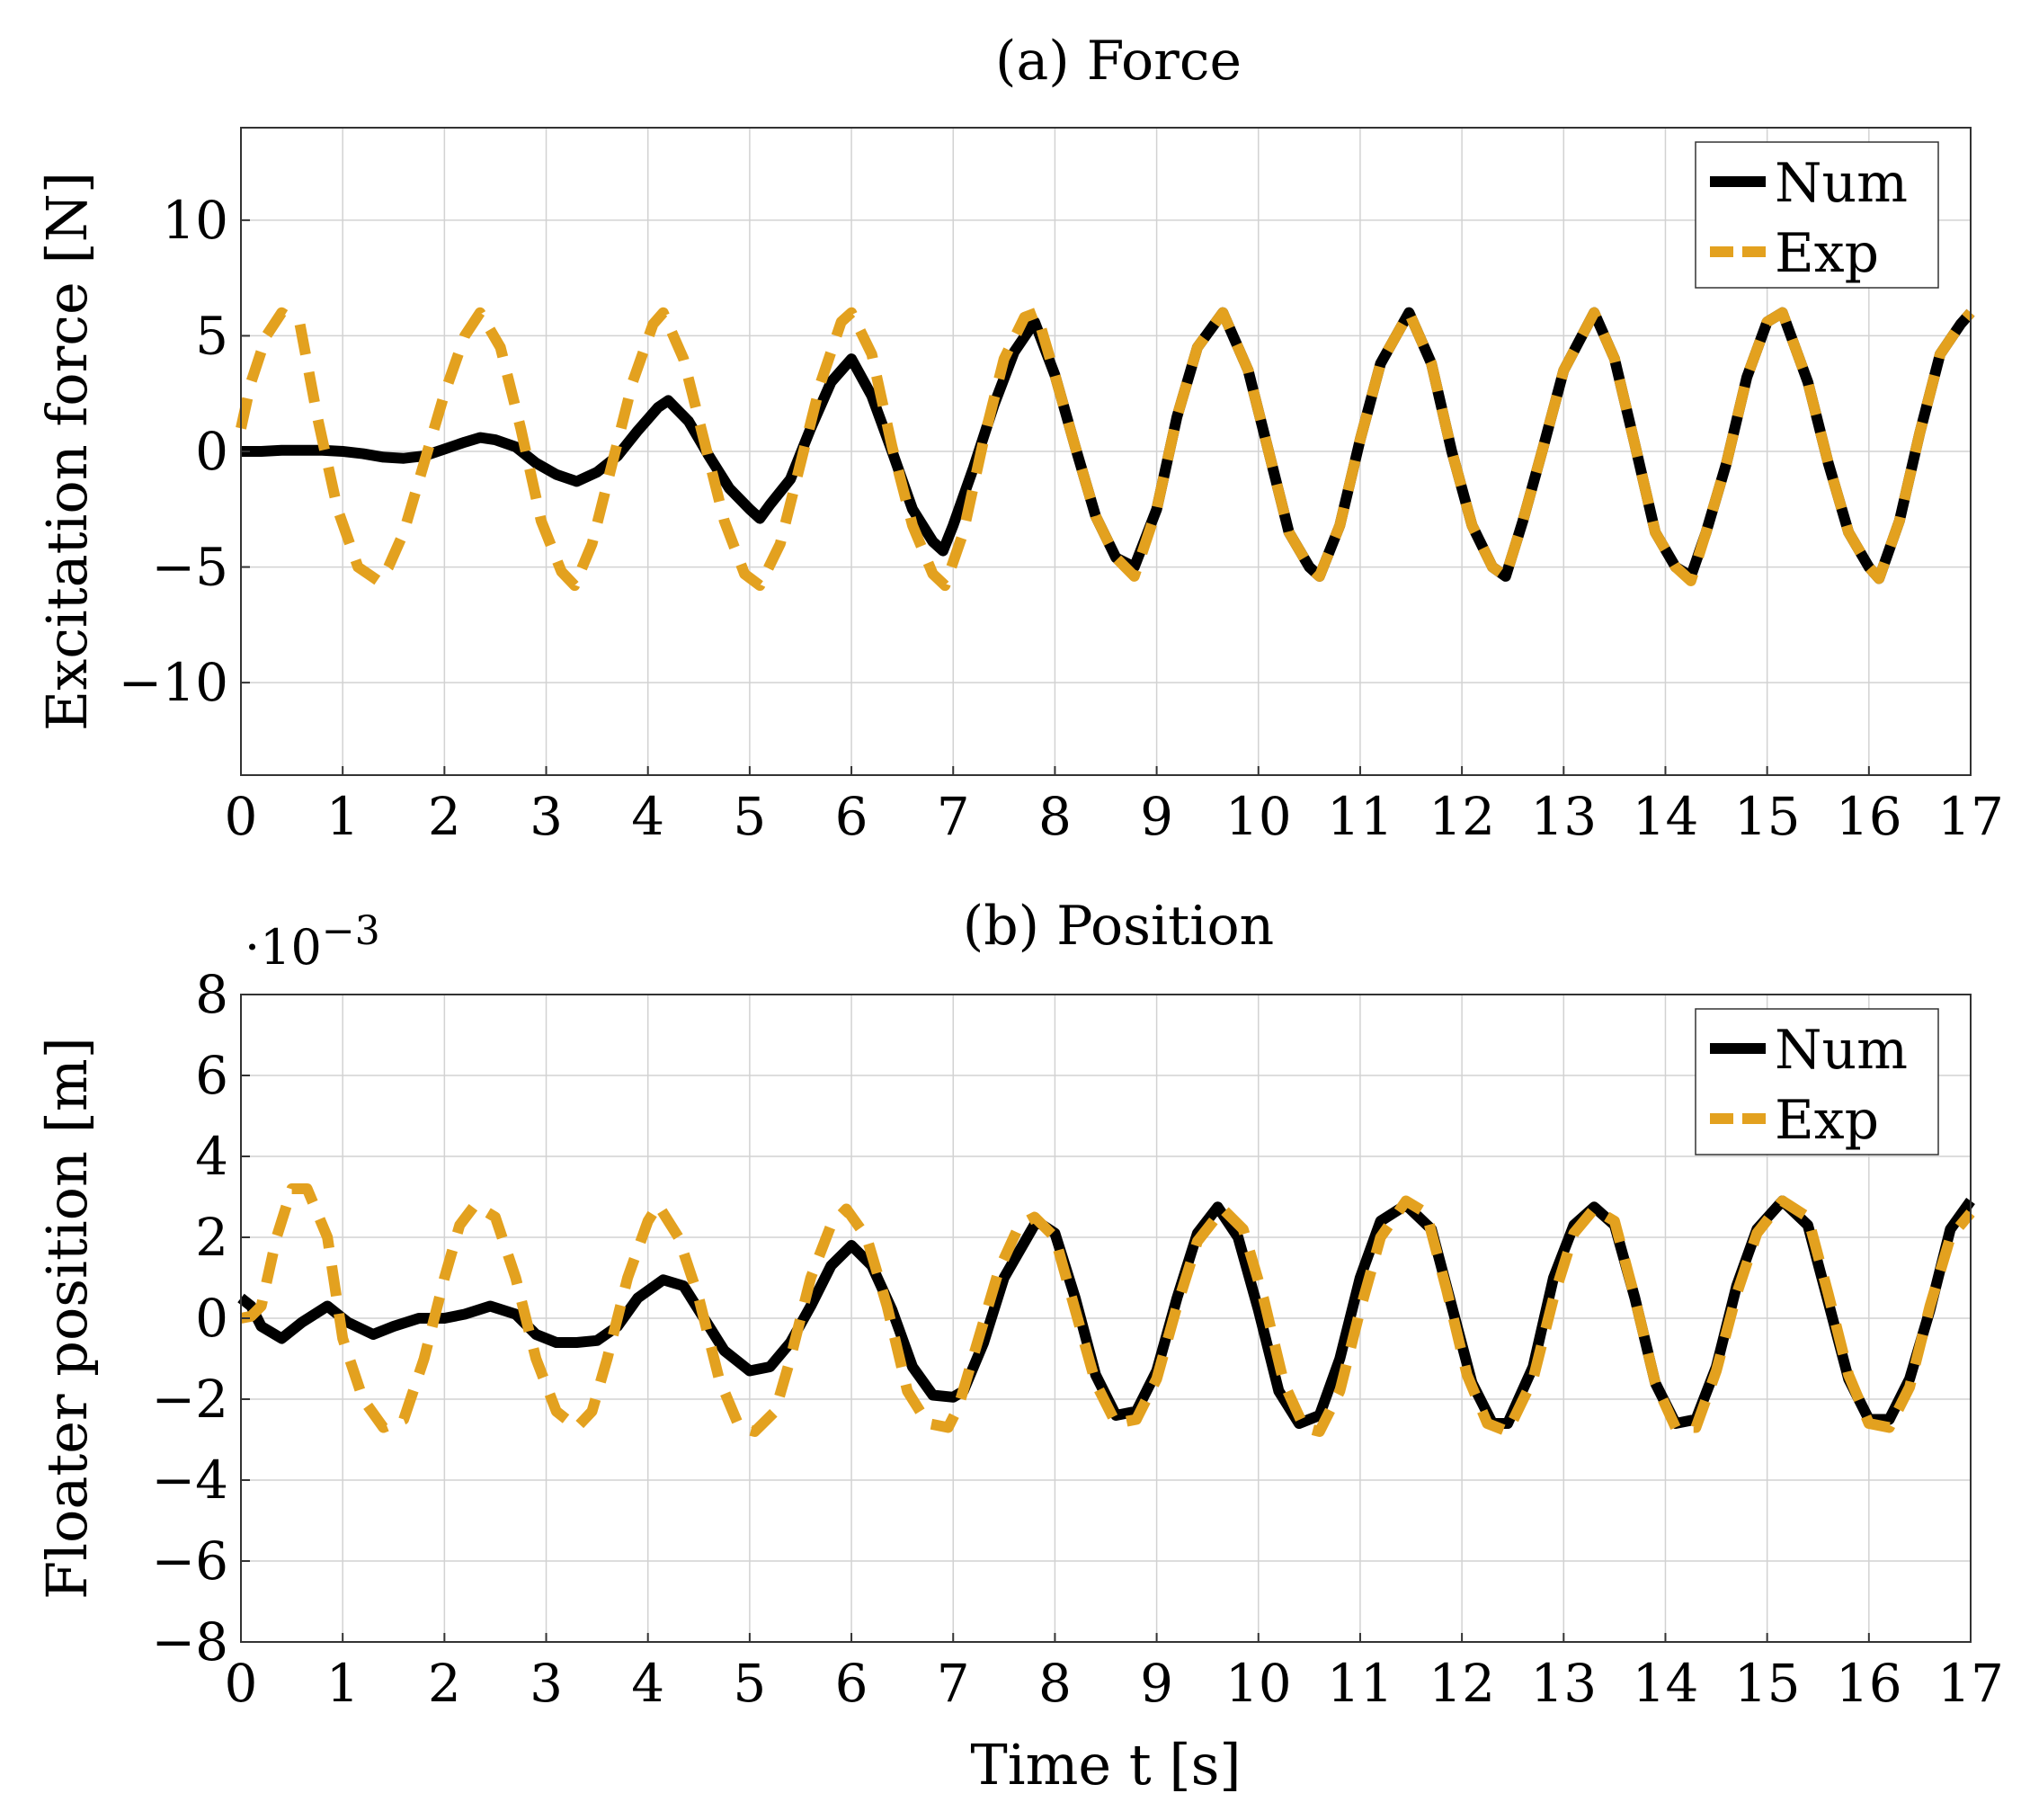  What do you see at coordinates (851, 1683) in the screenshot?
I see `position-x-tick-label: 6` at bounding box center [851, 1683].